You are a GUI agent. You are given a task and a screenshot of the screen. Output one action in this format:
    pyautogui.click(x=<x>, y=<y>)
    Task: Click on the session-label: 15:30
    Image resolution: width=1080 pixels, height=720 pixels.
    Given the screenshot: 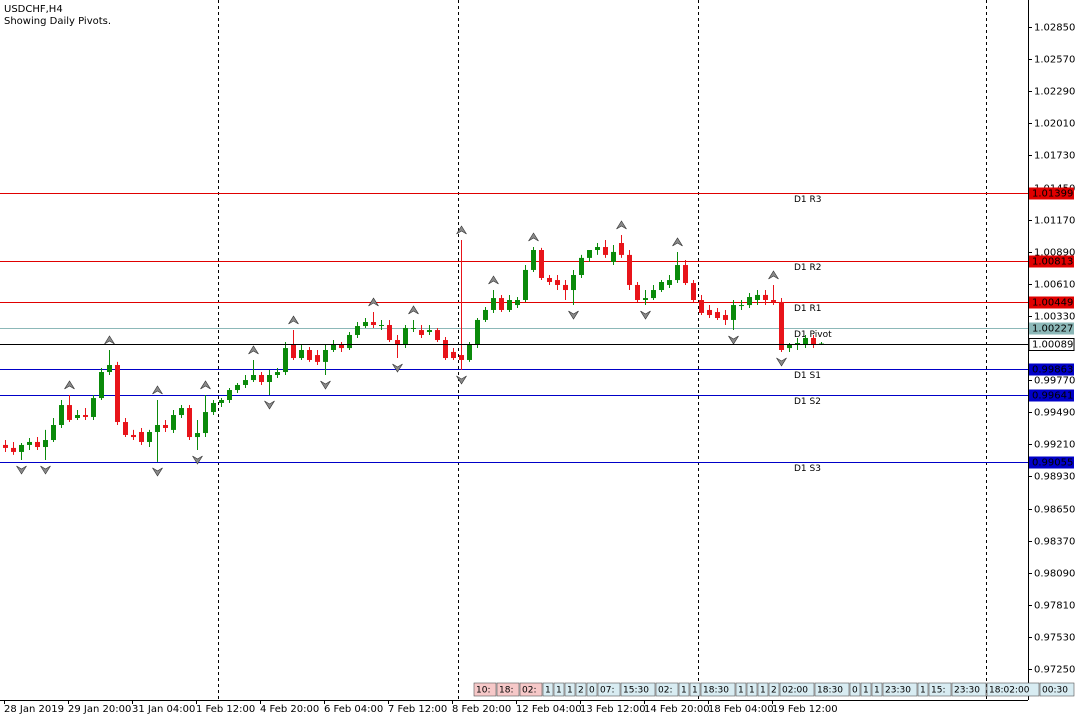 What is the action you would take?
    pyautogui.click(x=636, y=691)
    